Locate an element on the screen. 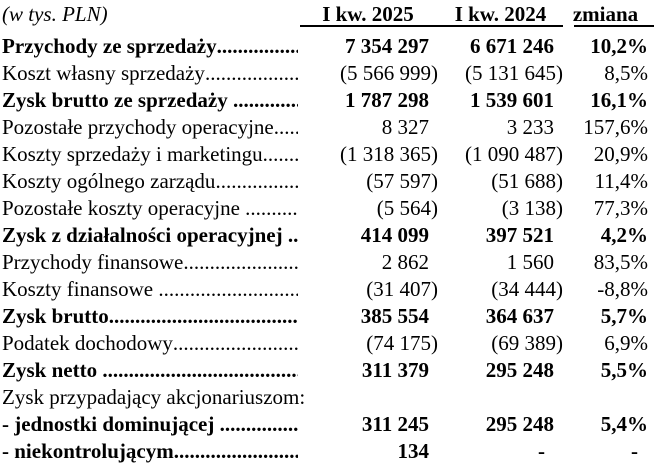 Image resolution: width=654 pixels, height=474 pixels. value-q1-2024: (1 090 487) is located at coordinates (514, 154).